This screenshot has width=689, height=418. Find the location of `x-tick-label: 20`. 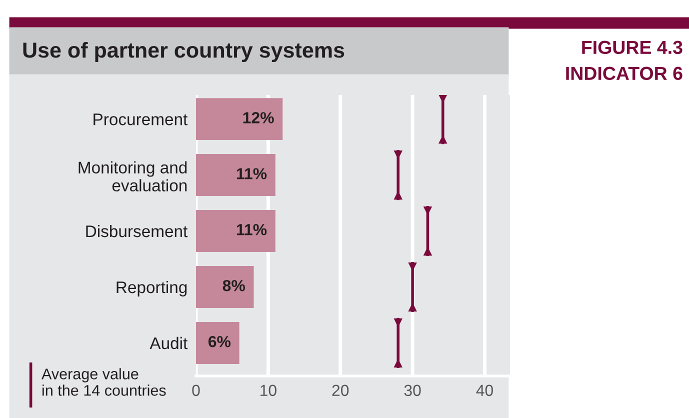

x-tick-label: 20 is located at coordinates (340, 390).